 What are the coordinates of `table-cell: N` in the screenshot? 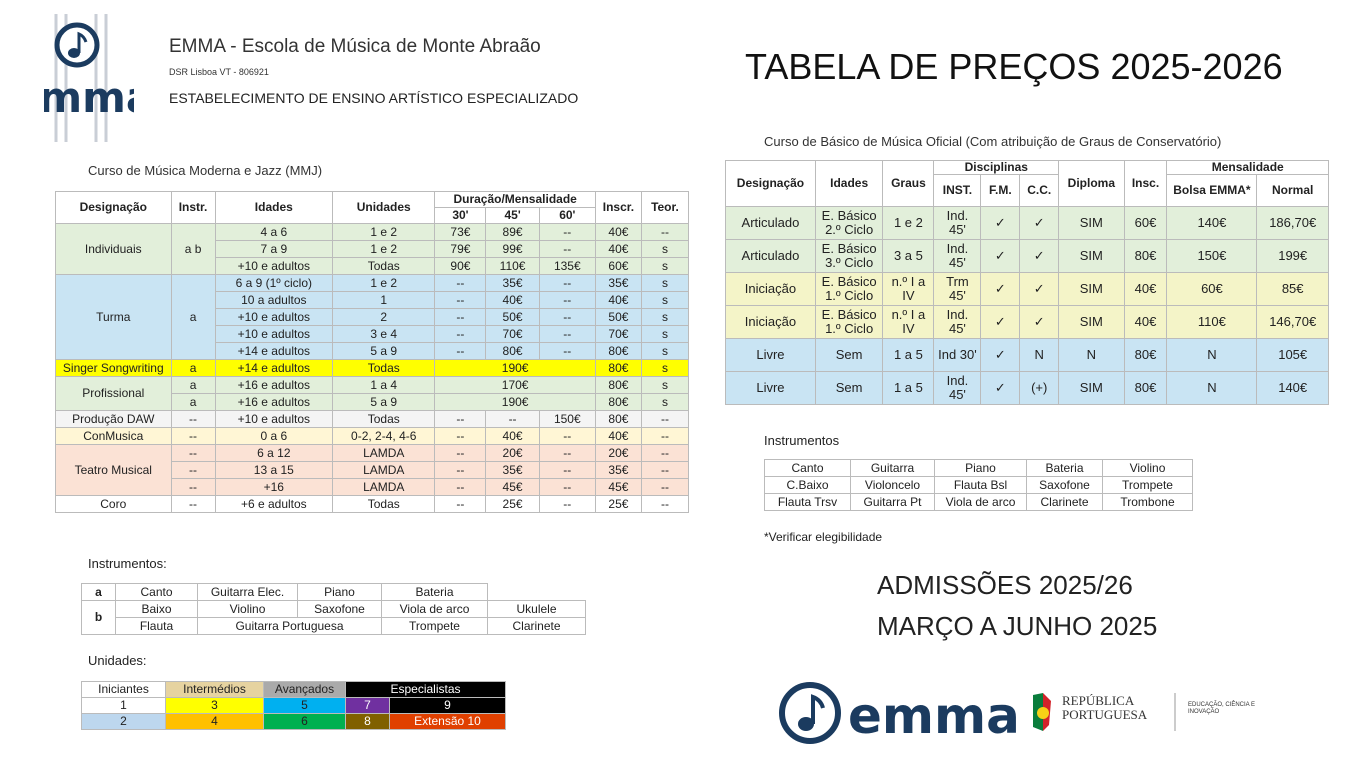 It's located at (1212, 355).